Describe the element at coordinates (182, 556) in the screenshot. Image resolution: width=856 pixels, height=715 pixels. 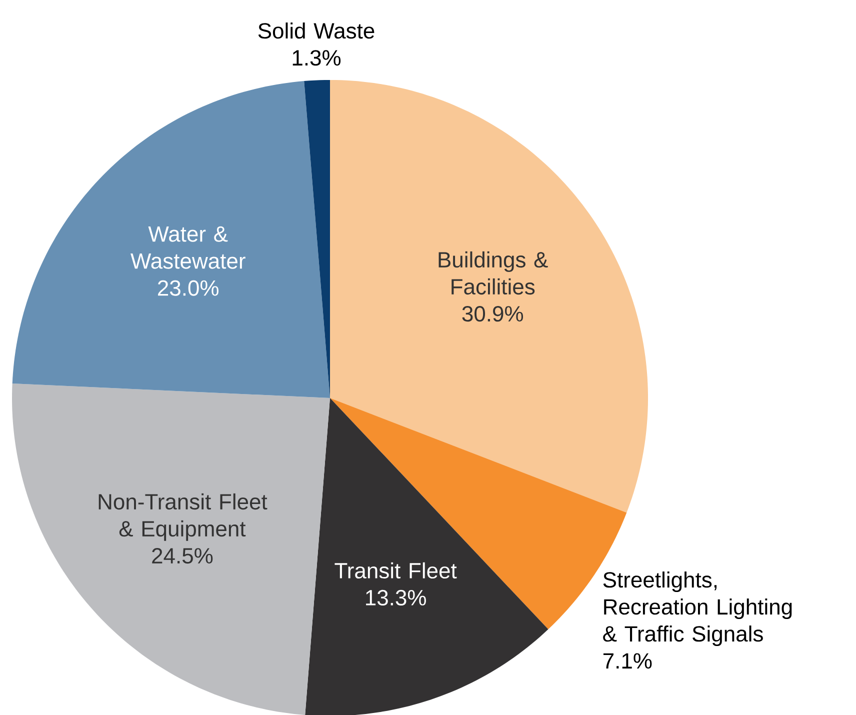
I see `data-label: 24.5%` at that location.